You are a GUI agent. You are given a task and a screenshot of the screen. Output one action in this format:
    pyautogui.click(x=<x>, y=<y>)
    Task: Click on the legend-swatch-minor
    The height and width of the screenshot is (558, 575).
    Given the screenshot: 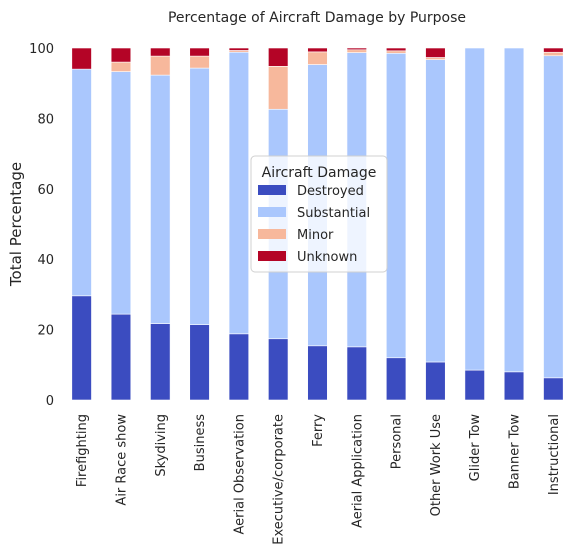 What is the action you would take?
    pyautogui.click(x=272, y=234)
    